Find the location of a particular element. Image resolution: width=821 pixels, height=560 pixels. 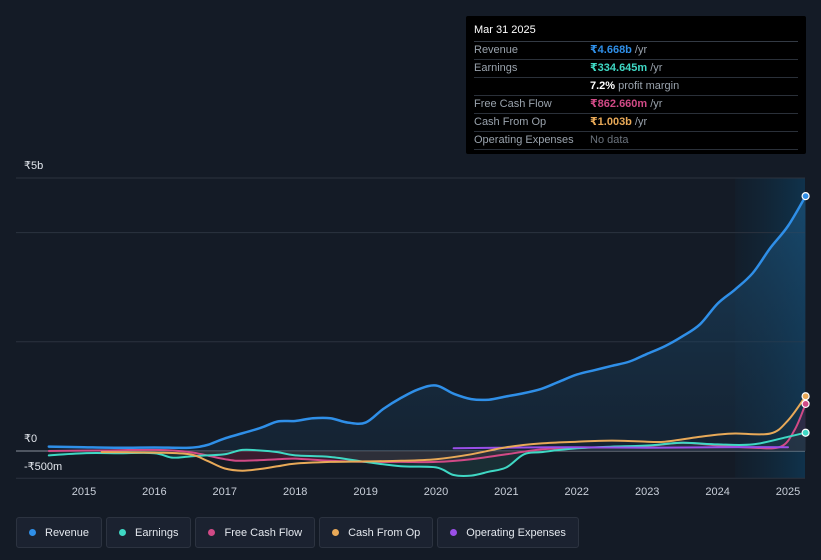

earnings-line is located at coordinates (427, 454).